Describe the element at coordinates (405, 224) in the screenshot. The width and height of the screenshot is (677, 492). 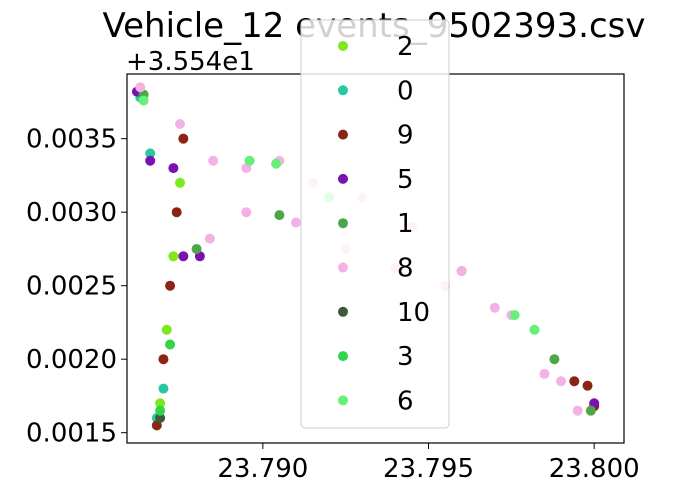
I see `legend-label: 1` at that location.